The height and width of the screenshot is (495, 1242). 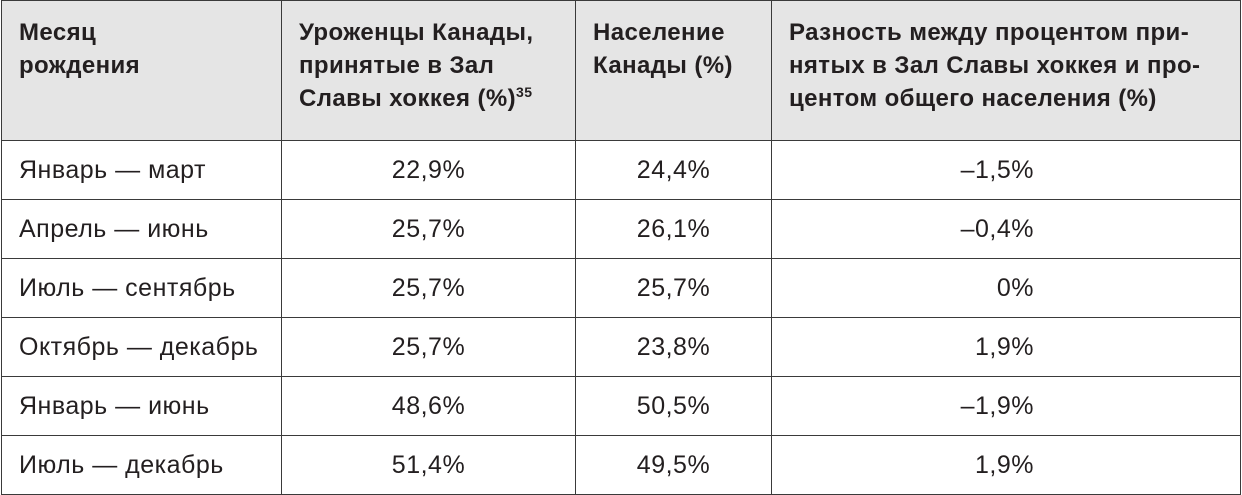 What do you see at coordinates (659, 32) in the screenshot?
I see `header-line: Население` at bounding box center [659, 32].